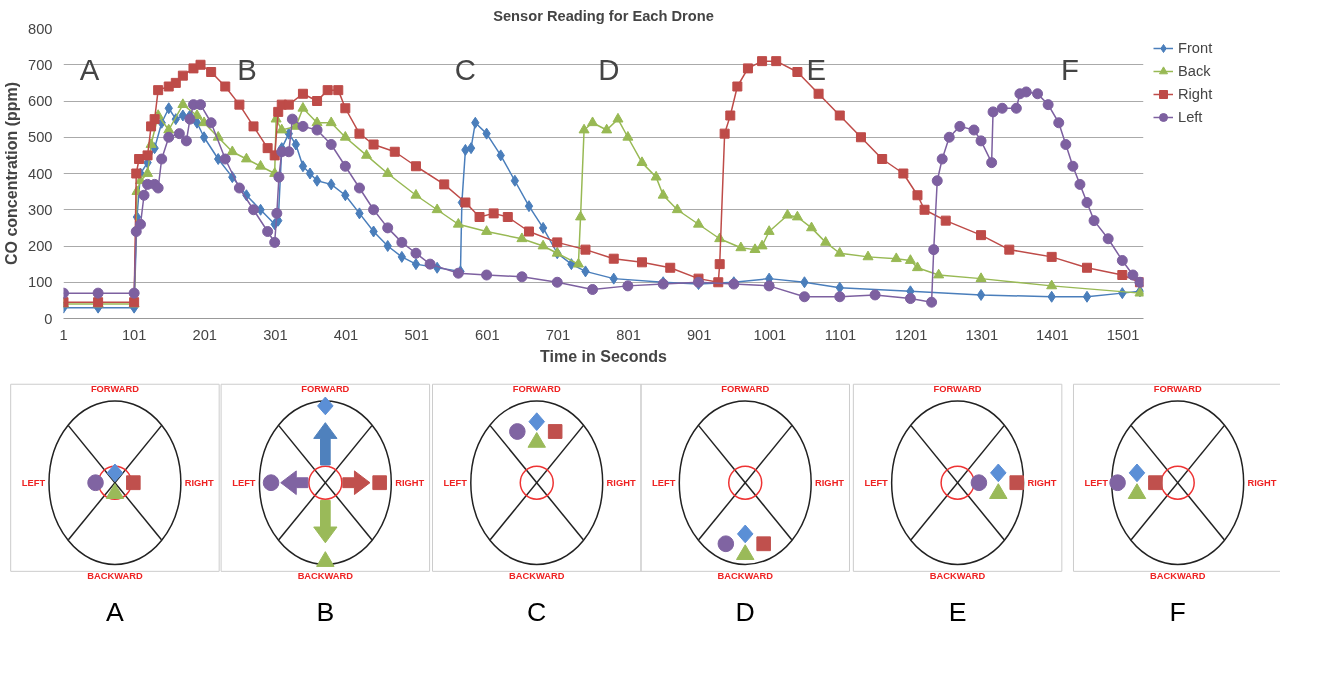  What do you see at coordinates (1123, 334) in the screenshot?
I see `x-tick-label: 1501` at bounding box center [1123, 334].